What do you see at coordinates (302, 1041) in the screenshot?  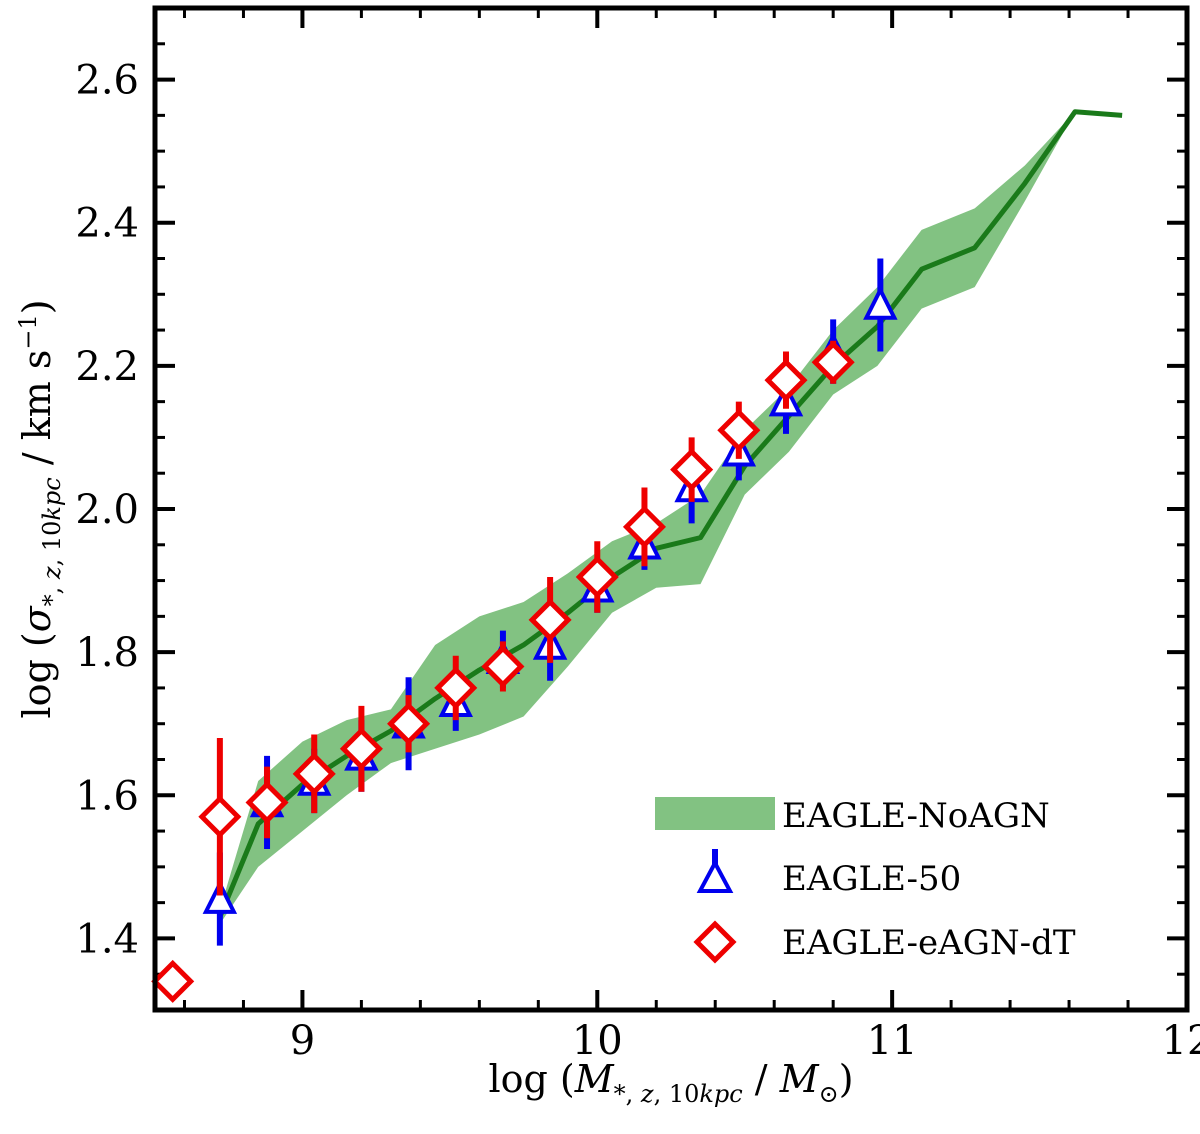 I see `x-tick-label: 9` at bounding box center [302, 1041].